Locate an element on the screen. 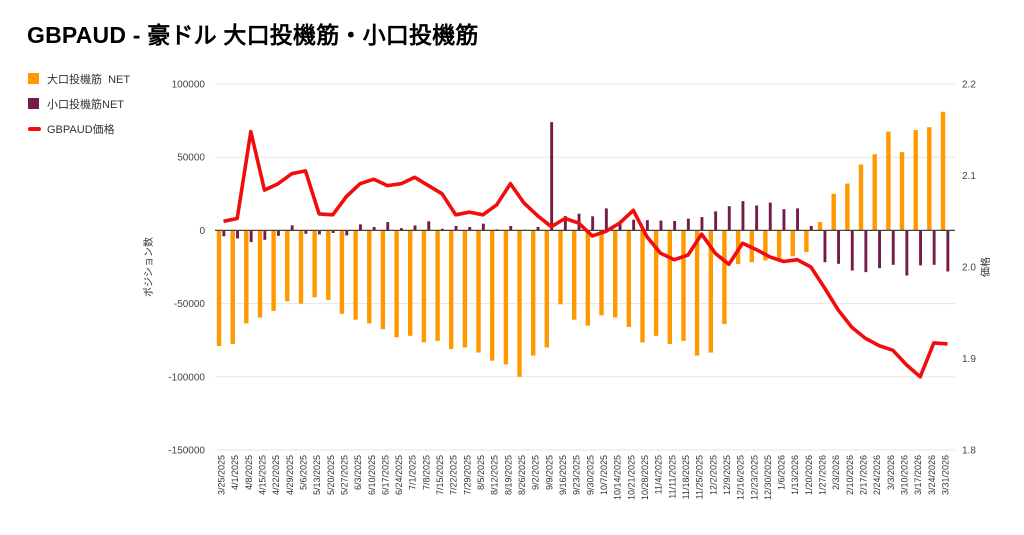 The image size is (1024, 535). svg-text: -150000 is located at coordinates (186, 451).